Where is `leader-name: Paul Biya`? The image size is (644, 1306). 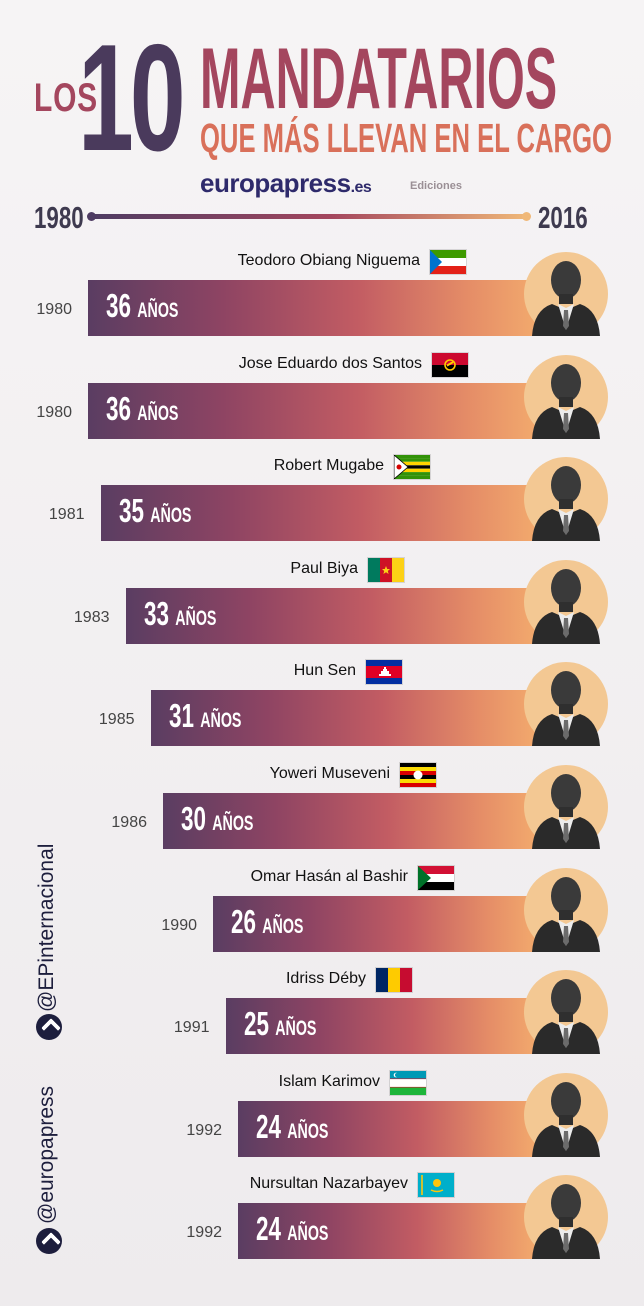
leader-name: Paul Biya is located at coordinates (324, 568).